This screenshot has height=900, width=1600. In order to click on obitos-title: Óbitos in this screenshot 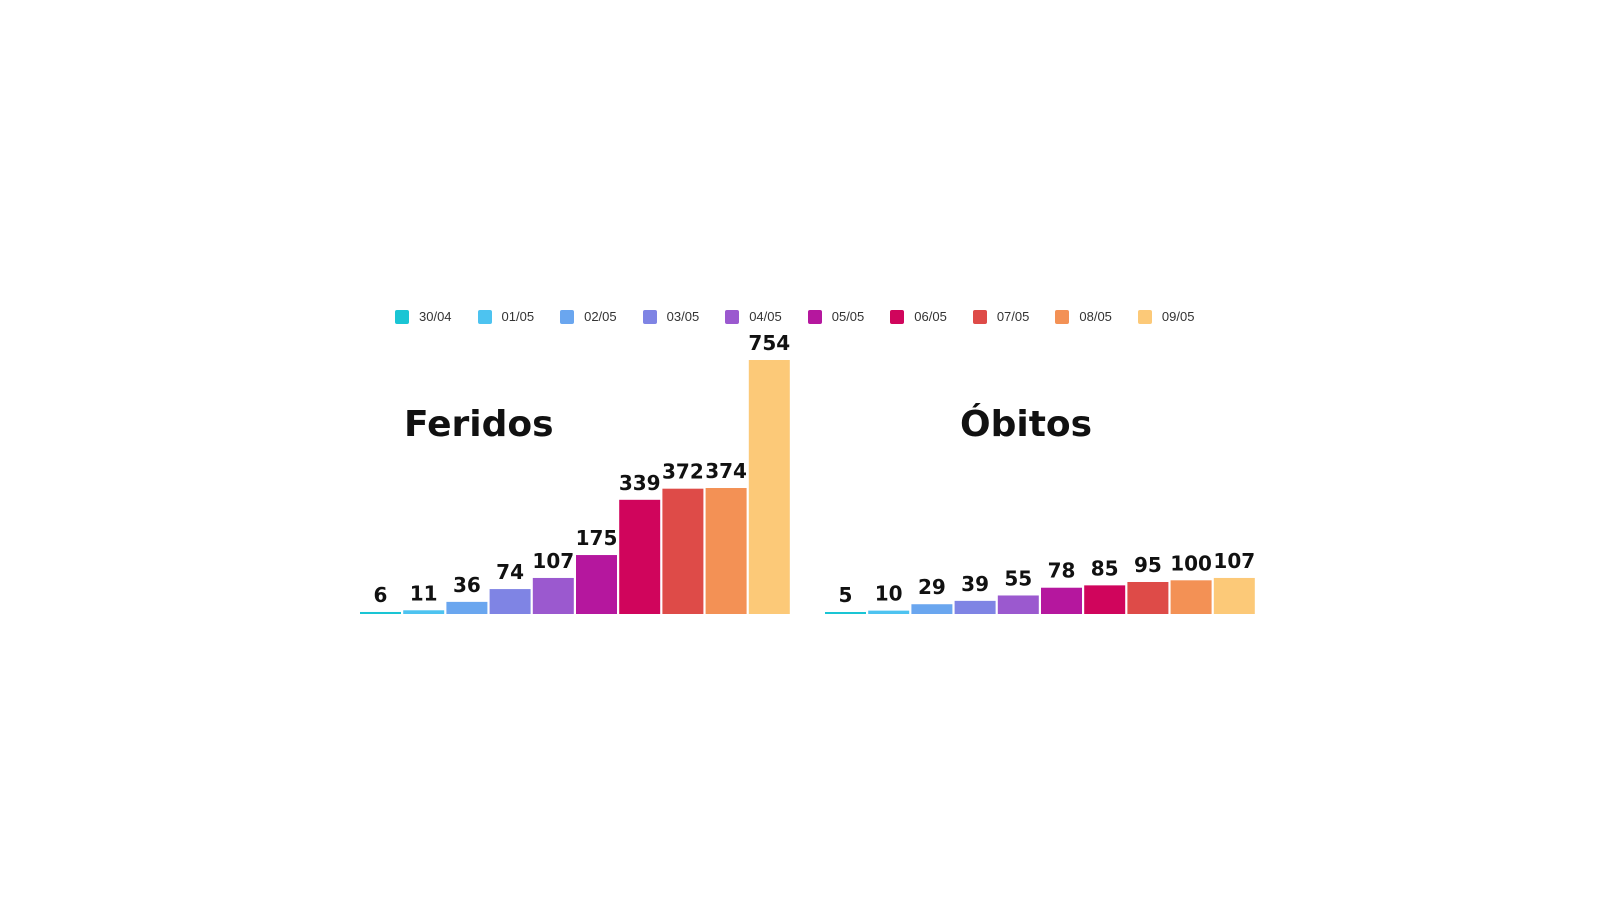, I will do `click(1026, 424)`.